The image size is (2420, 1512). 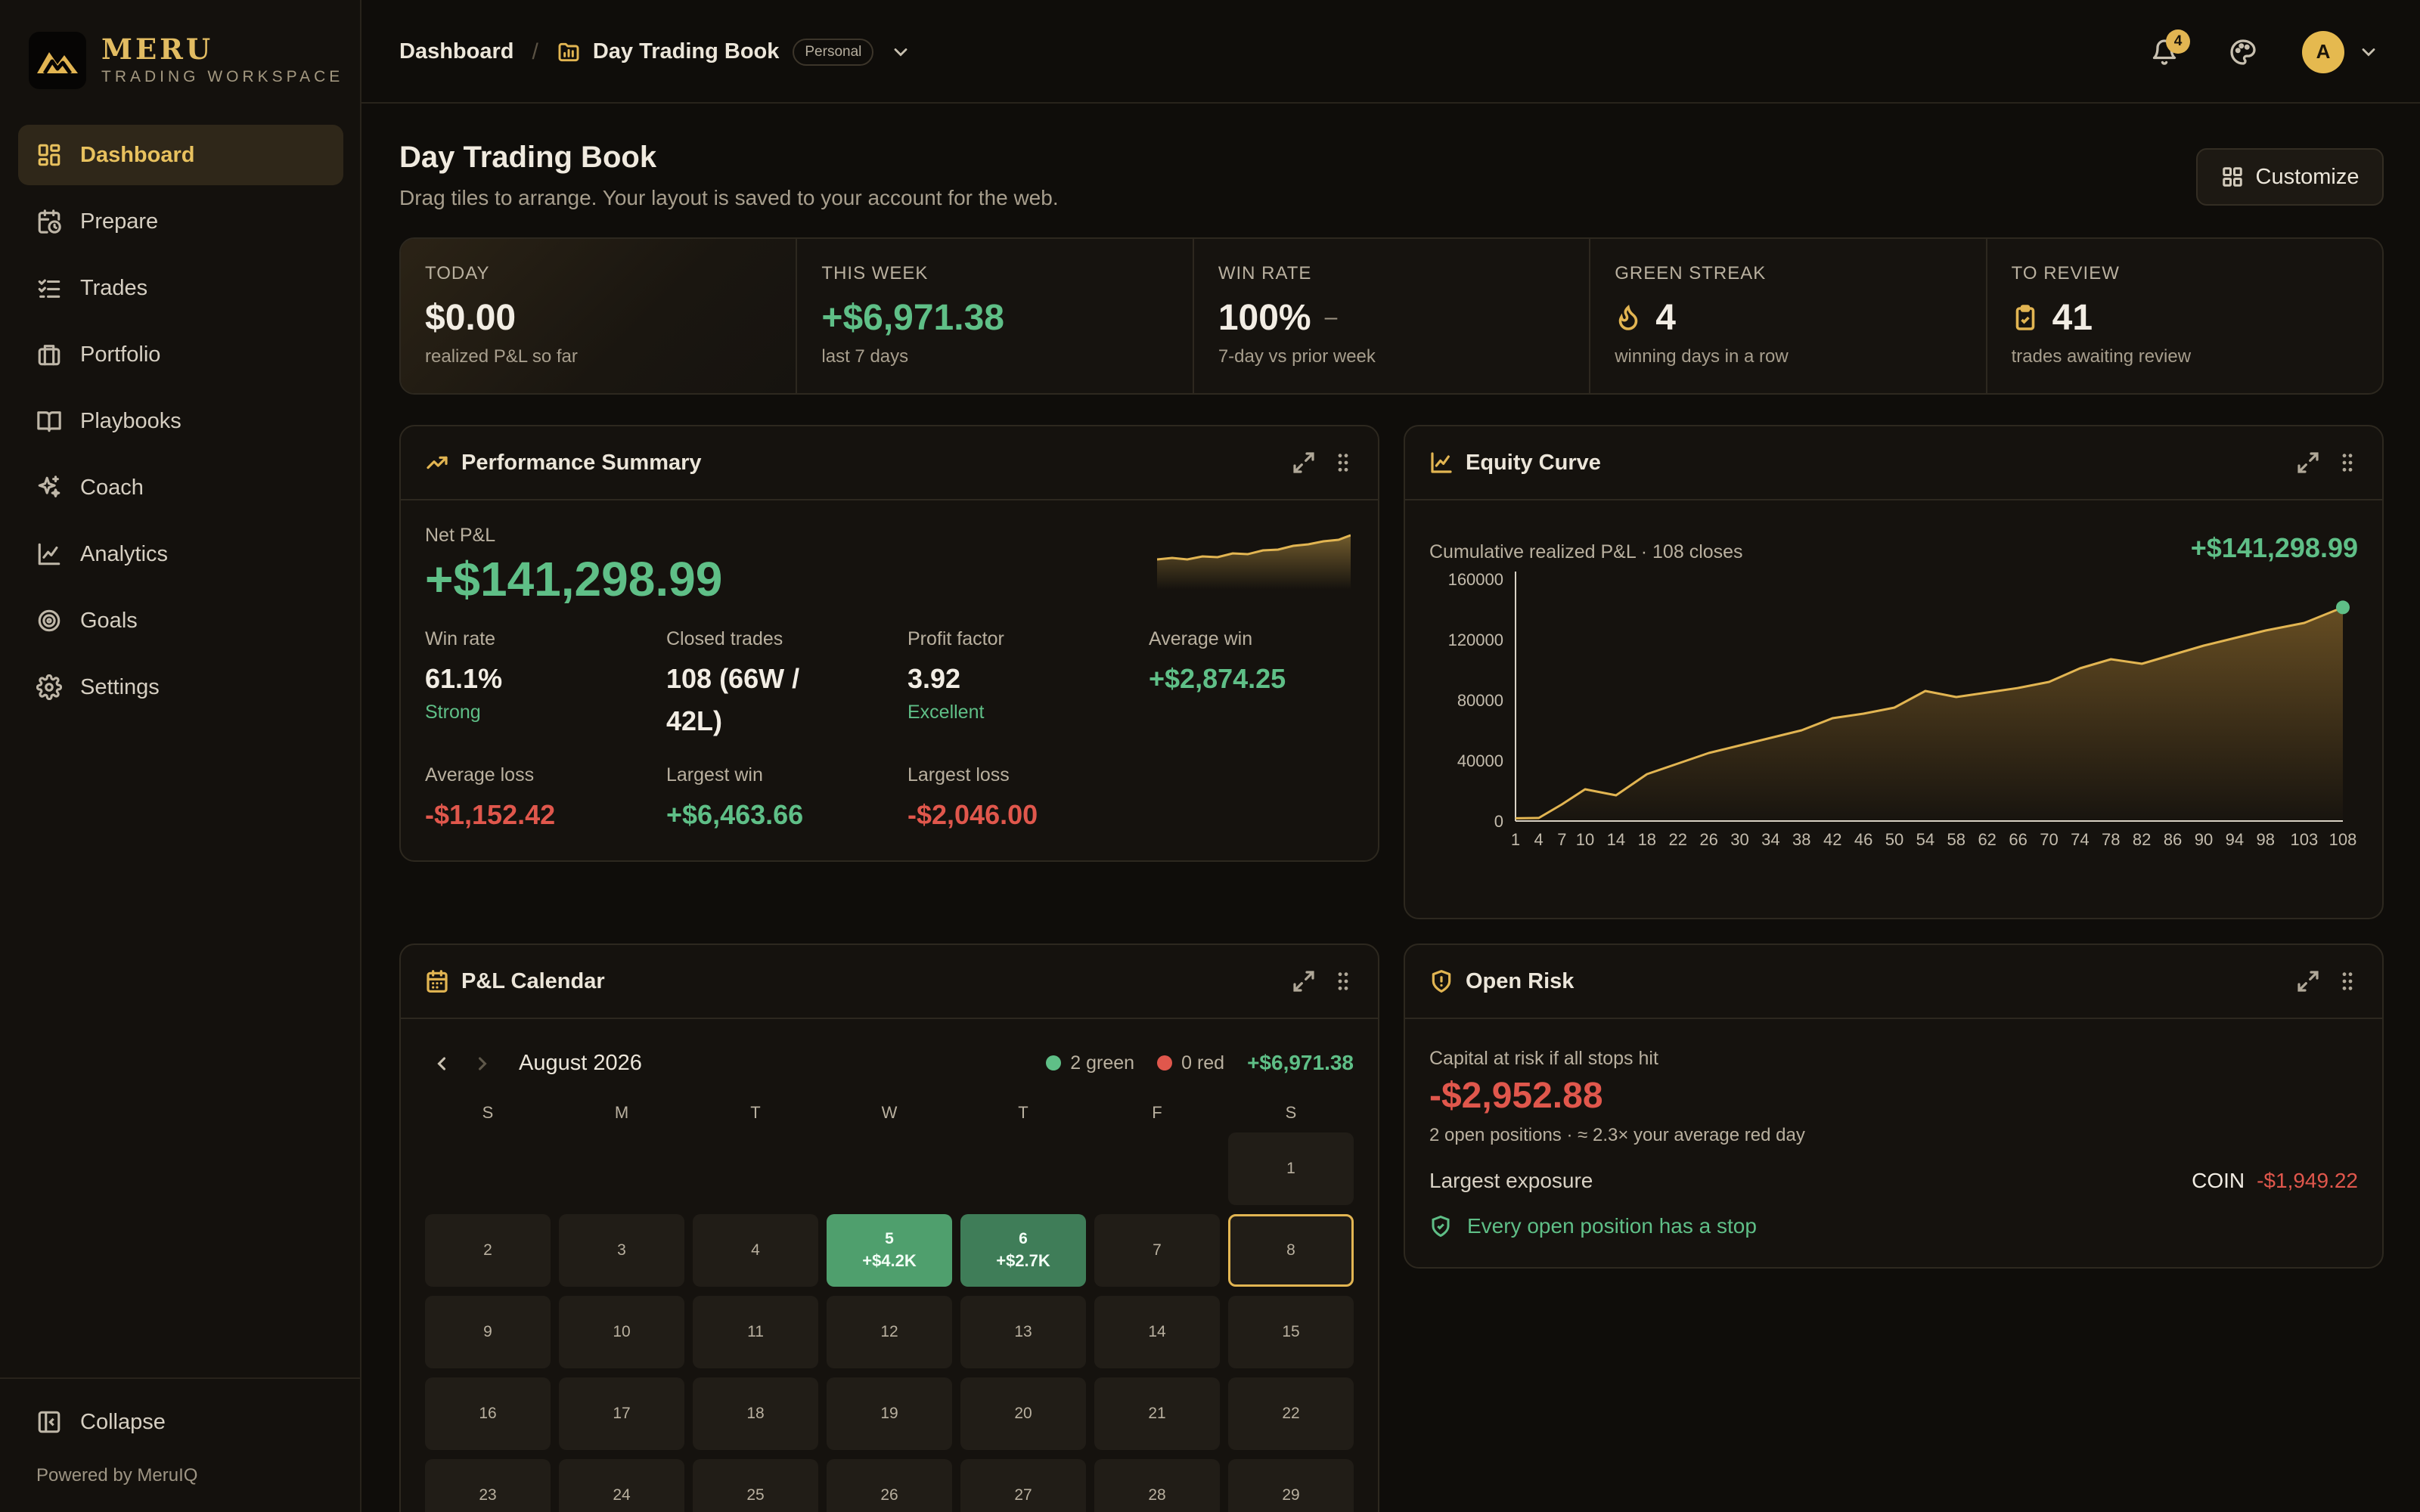 I want to click on metric-profit-factor: Profit factor 3.92 Excellent, so click(x=1028, y=696).